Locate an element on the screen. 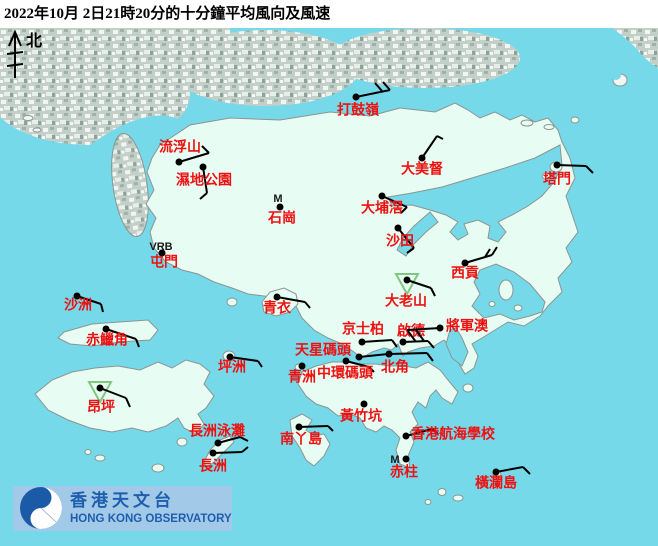  station-tai-po-kau: 大埔滘 is located at coordinates (384, 204).